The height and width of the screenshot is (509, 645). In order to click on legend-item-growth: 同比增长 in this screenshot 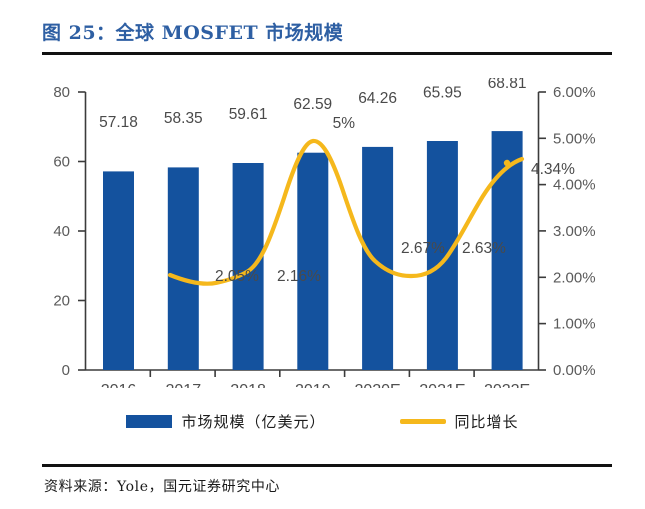, I will do `click(459, 421)`.